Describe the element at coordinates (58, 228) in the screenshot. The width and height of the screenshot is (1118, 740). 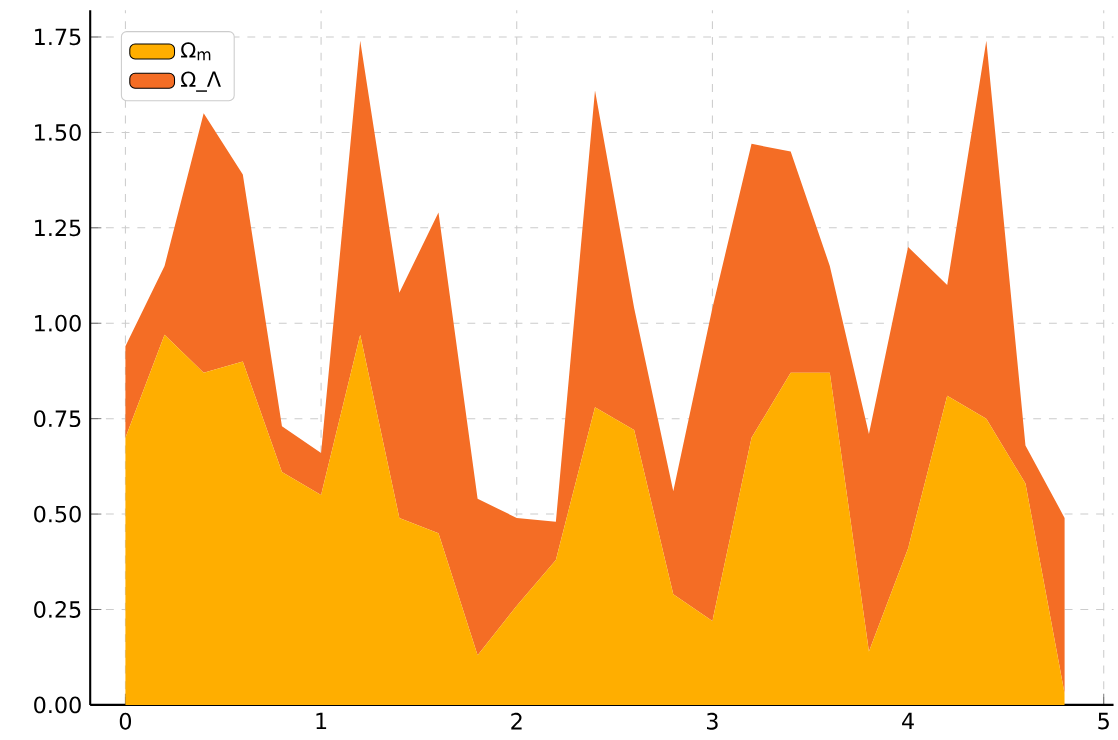
I see `y-tick-label: 1.25` at that location.